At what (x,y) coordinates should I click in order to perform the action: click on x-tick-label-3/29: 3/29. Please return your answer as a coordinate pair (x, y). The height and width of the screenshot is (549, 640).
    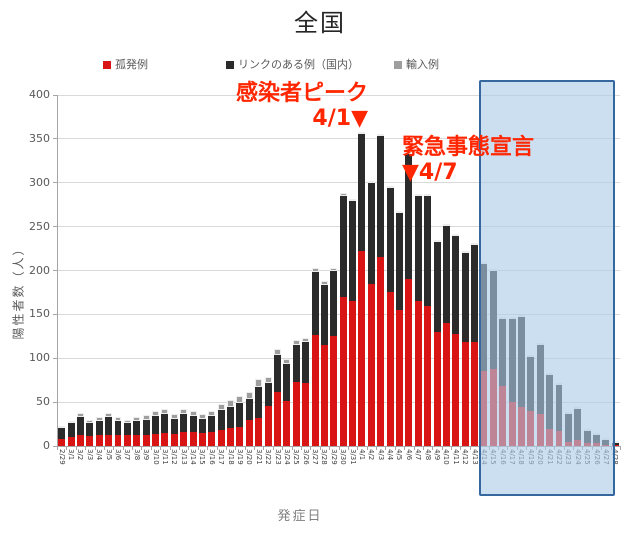
    Looking at the image, I should click on (333, 457).